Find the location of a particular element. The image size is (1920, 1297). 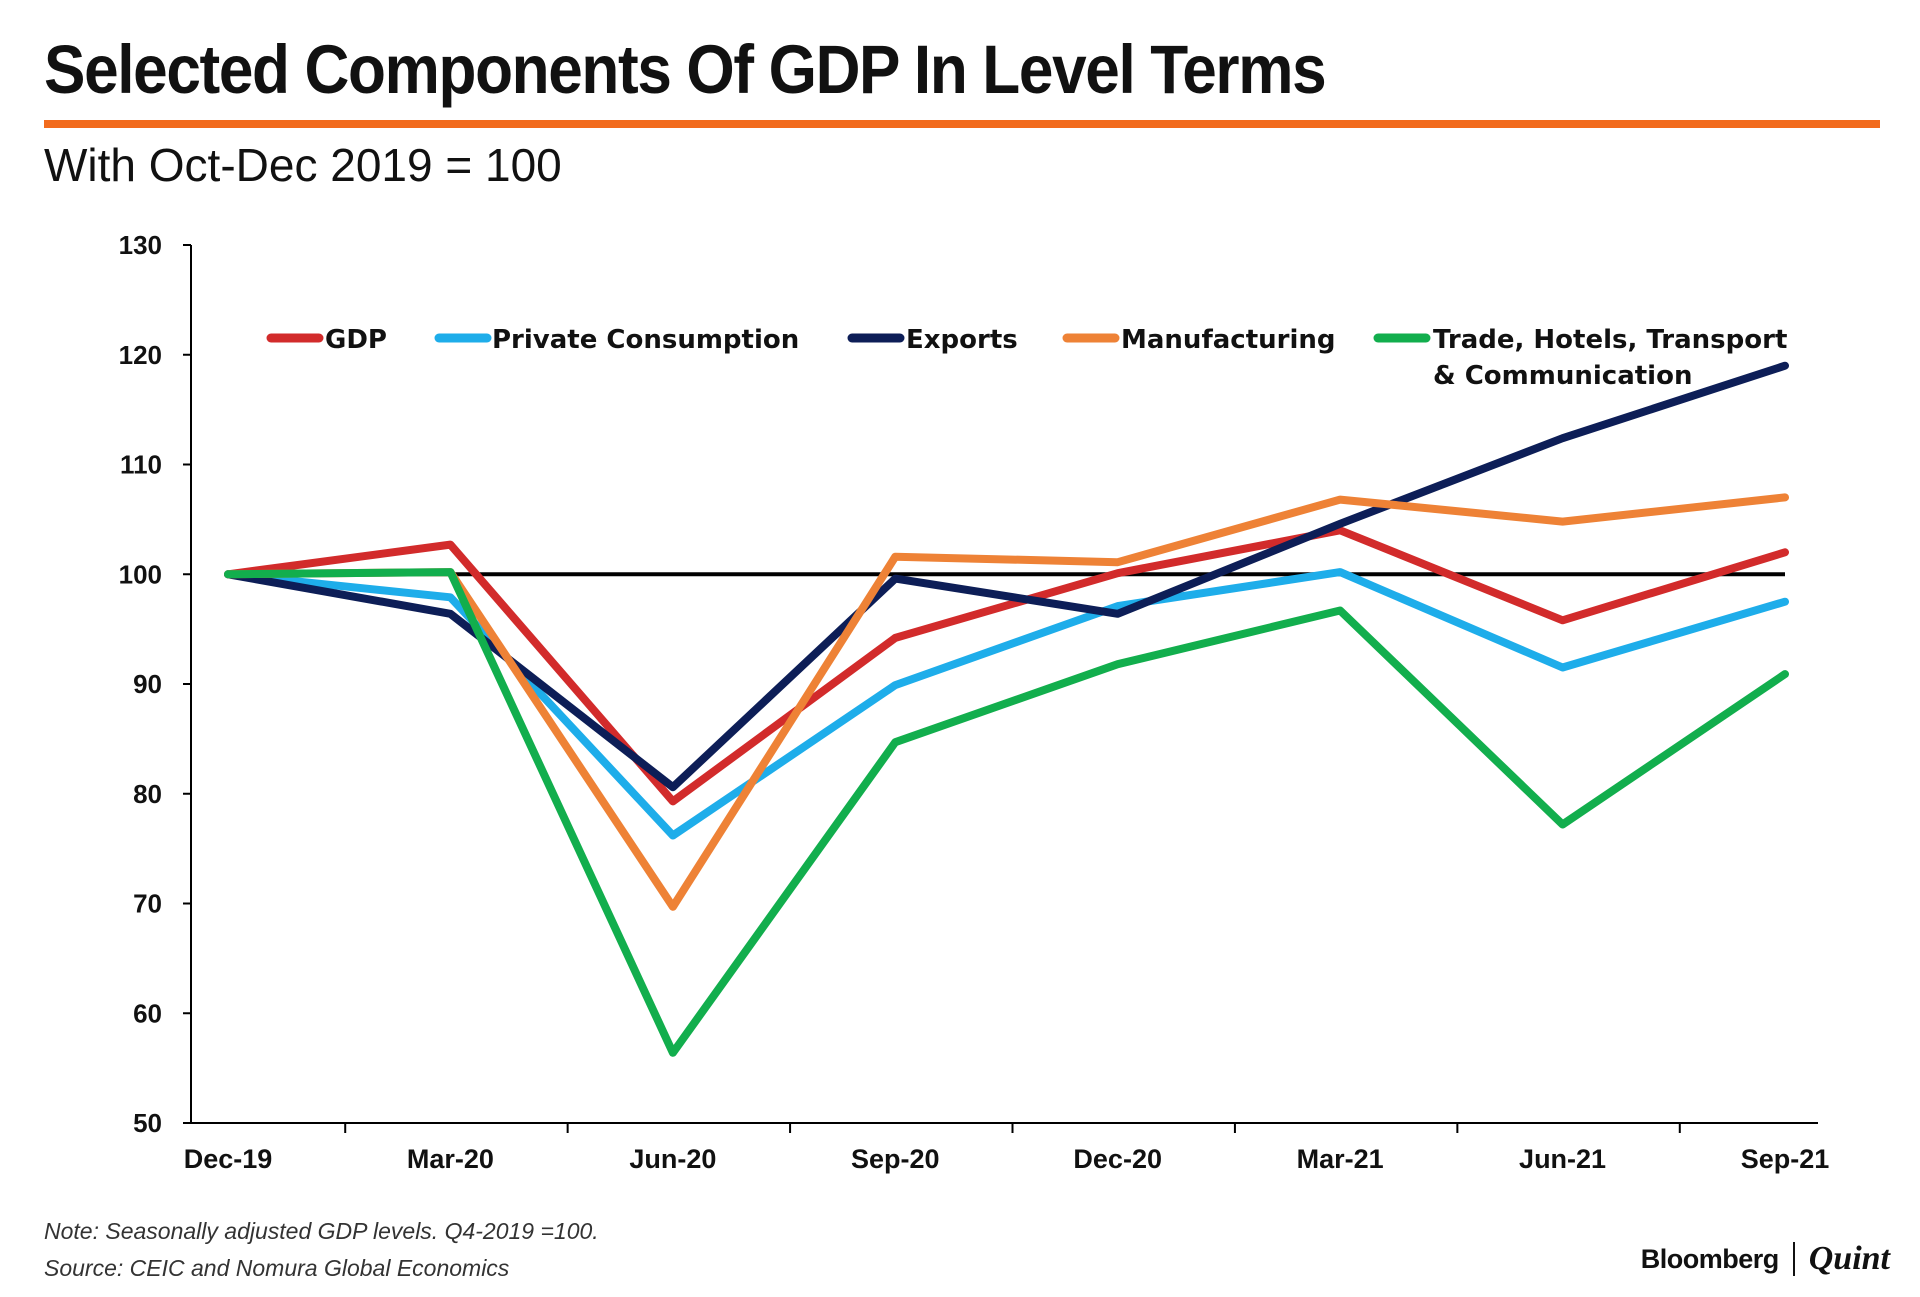

x-tick-label: Jun-20 is located at coordinates (672, 1159).